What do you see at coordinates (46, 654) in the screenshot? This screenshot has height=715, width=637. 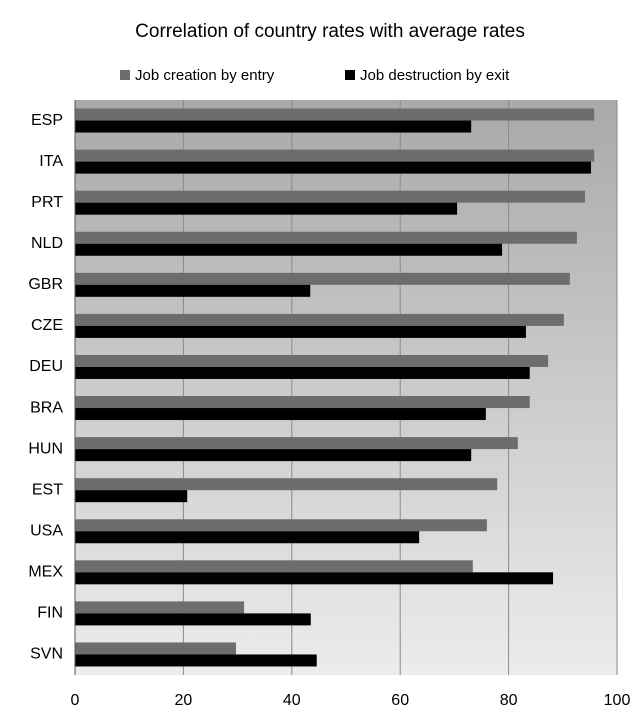 I see `y-tick-label: SVN` at bounding box center [46, 654].